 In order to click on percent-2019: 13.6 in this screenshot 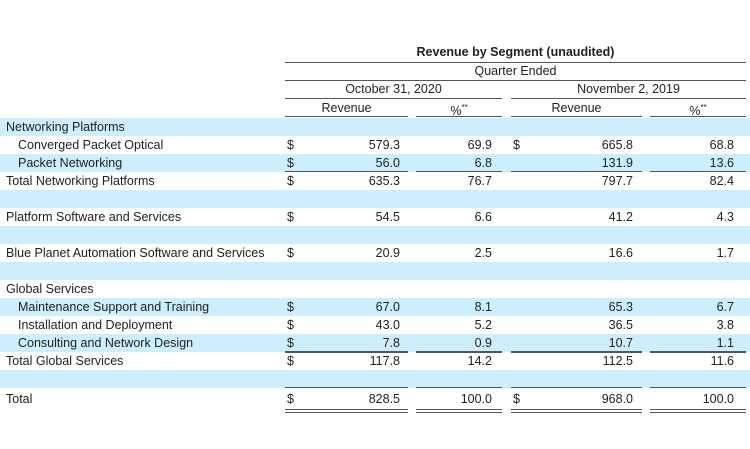, I will do `click(721, 163)`.